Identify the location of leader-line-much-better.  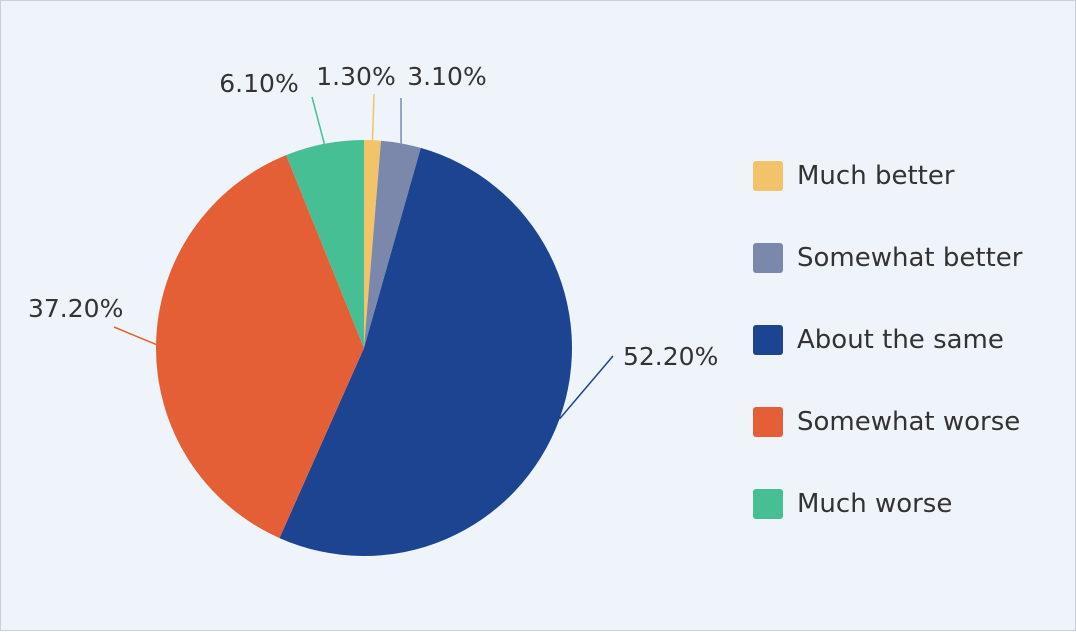
(374, 117).